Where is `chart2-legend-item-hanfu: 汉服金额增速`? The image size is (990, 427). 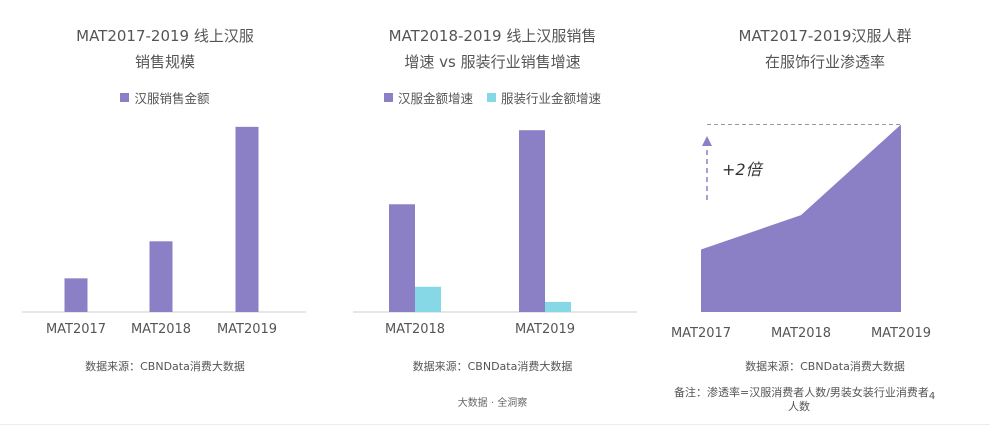
chart2-legend-item-hanfu: 汉服金额增速 is located at coordinates (428, 97).